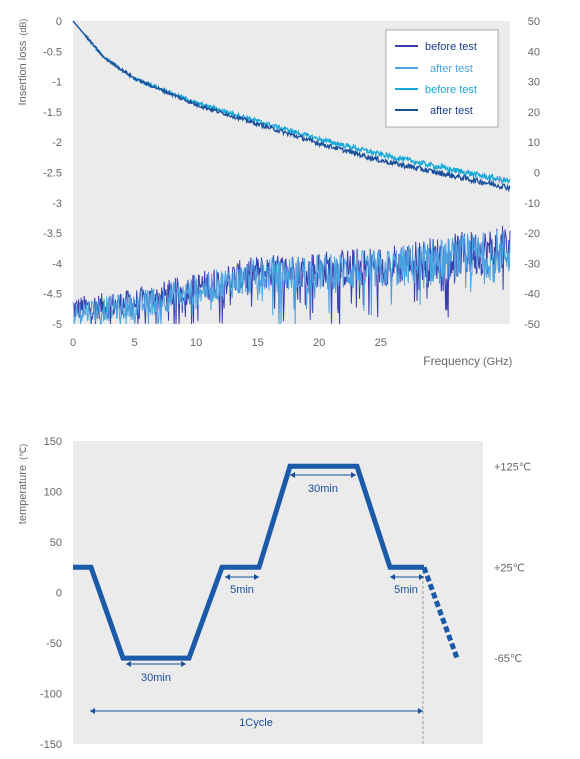  Describe the element at coordinates (57, 83) in the screenshot. I see `y-tick-label: -1` at that location.